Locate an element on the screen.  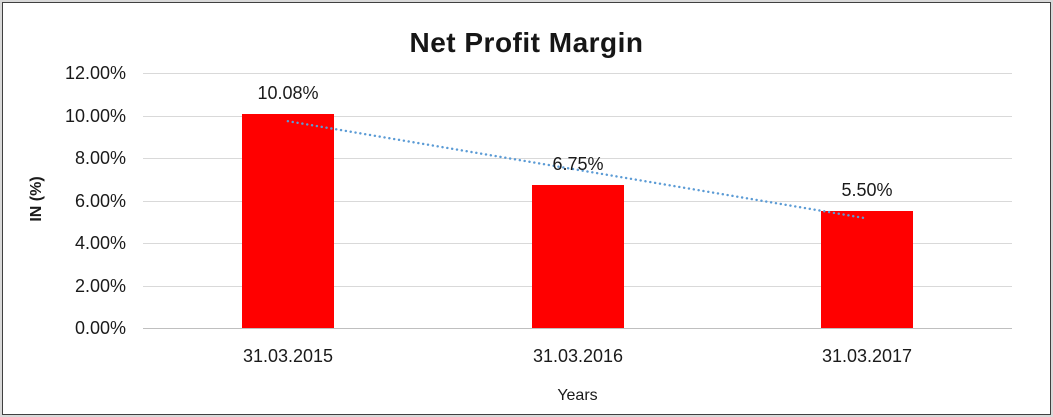
chart-title: Net Profit Margin is located at coordinates (526, 42).